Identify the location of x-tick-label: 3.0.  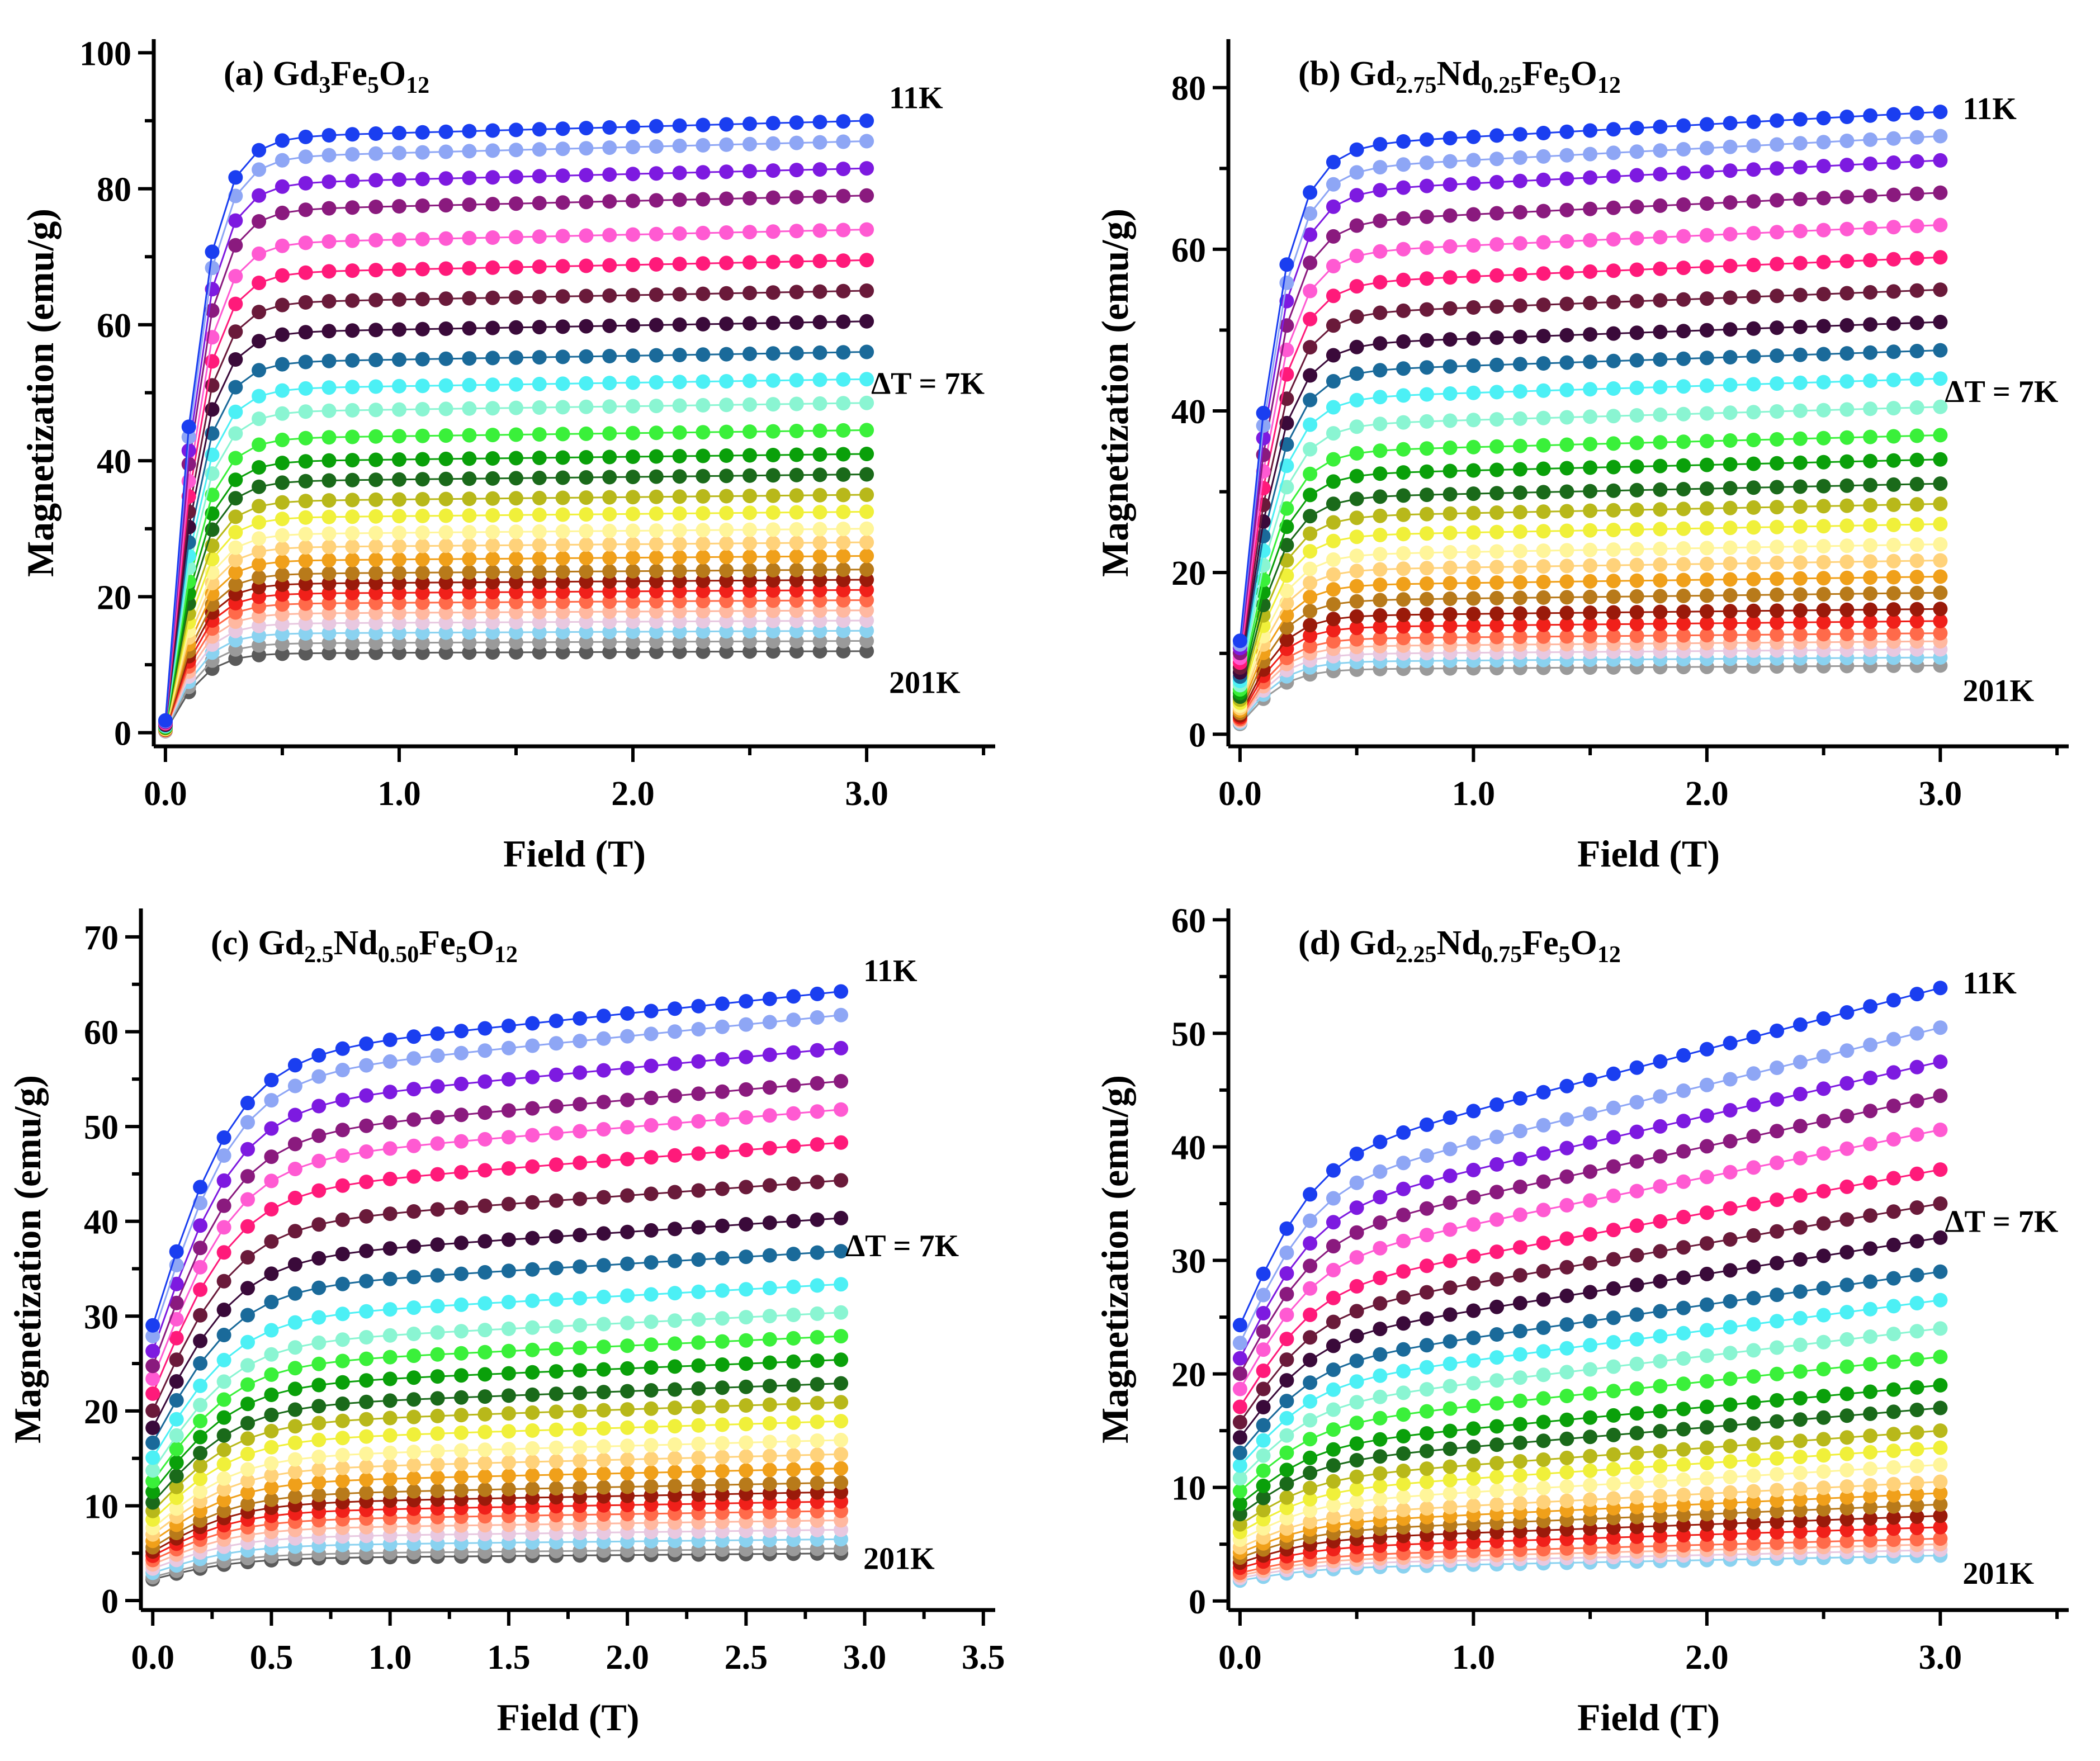
(865, 1658).